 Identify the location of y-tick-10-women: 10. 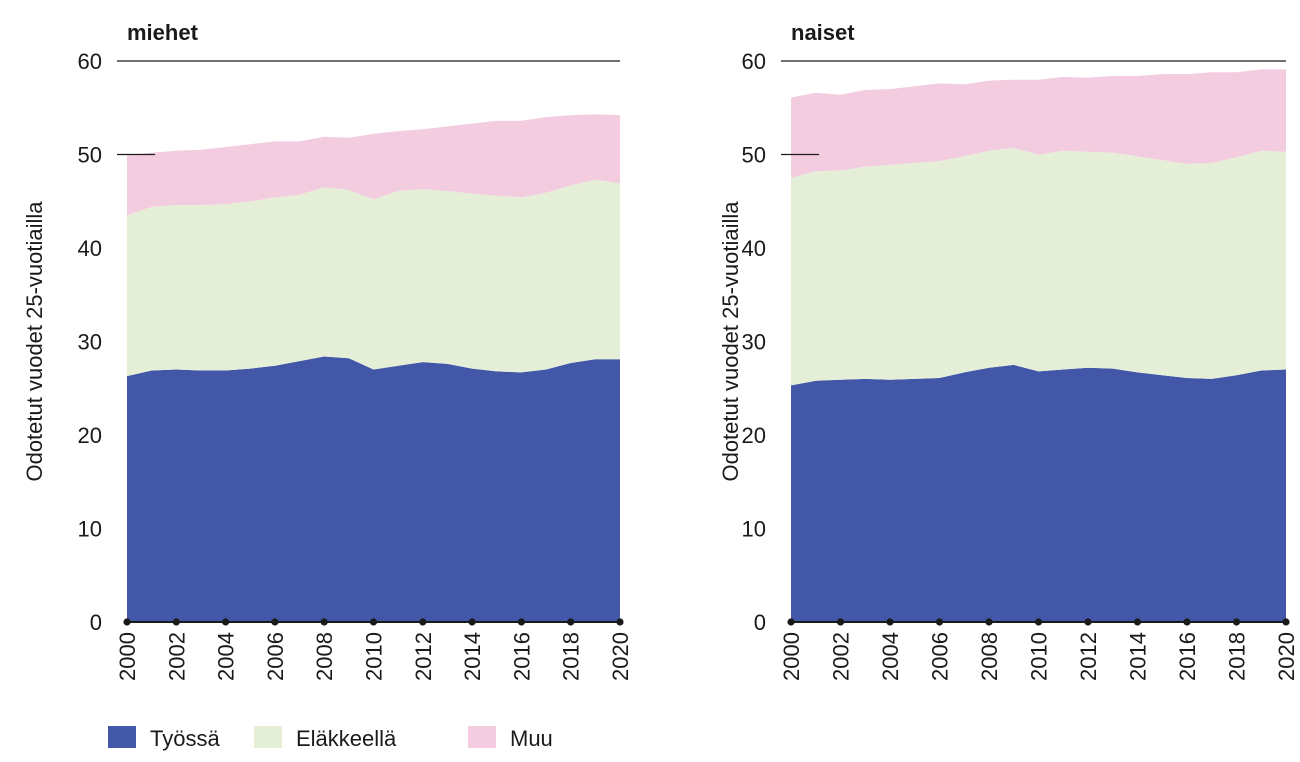
(754, 529).